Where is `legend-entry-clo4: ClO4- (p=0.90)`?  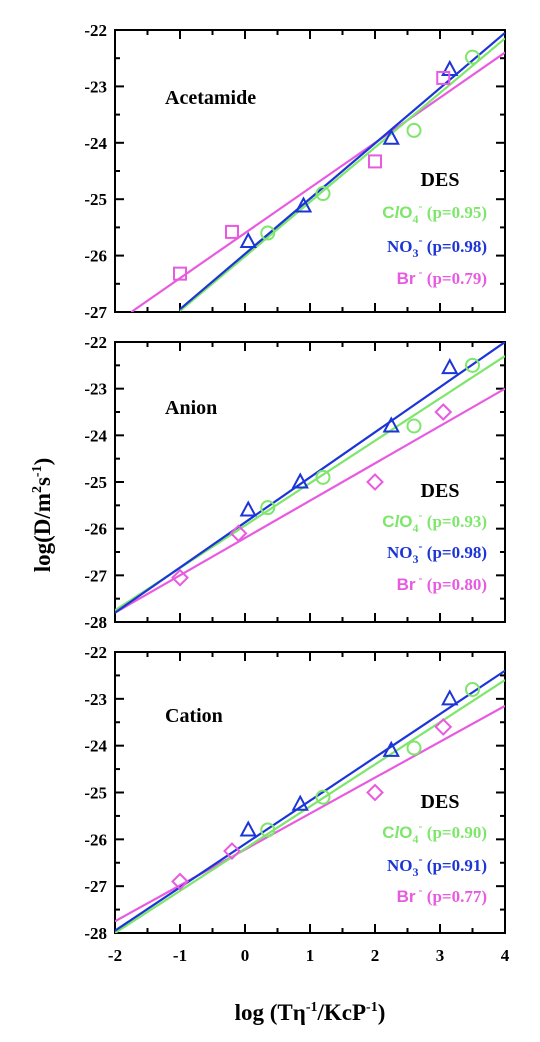 legend-entry-clo4: ClO4- (p=0.90) is located at coordinates (434, 832).